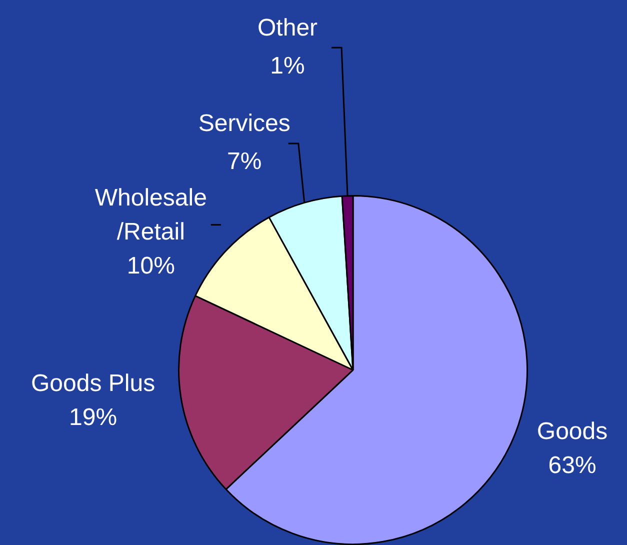 The height and width of the screenshot is (545, 627). Describe the element at coordinates (244, 124) in the screenshot. I see `slice-label: Services` at that location.